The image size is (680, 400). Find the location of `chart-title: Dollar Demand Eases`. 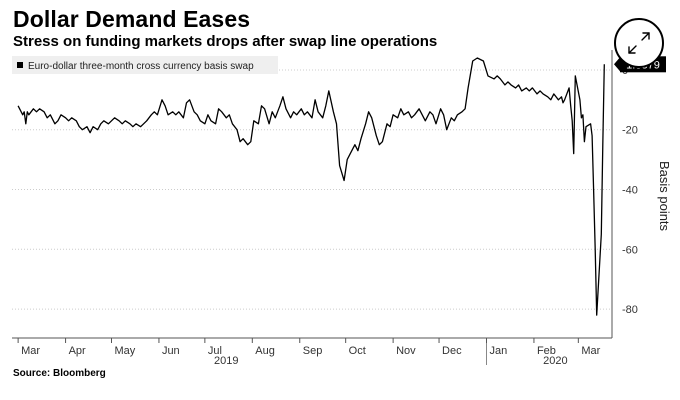

chart-title: Dollar Demand Eases is located at coordinates (132, 19).